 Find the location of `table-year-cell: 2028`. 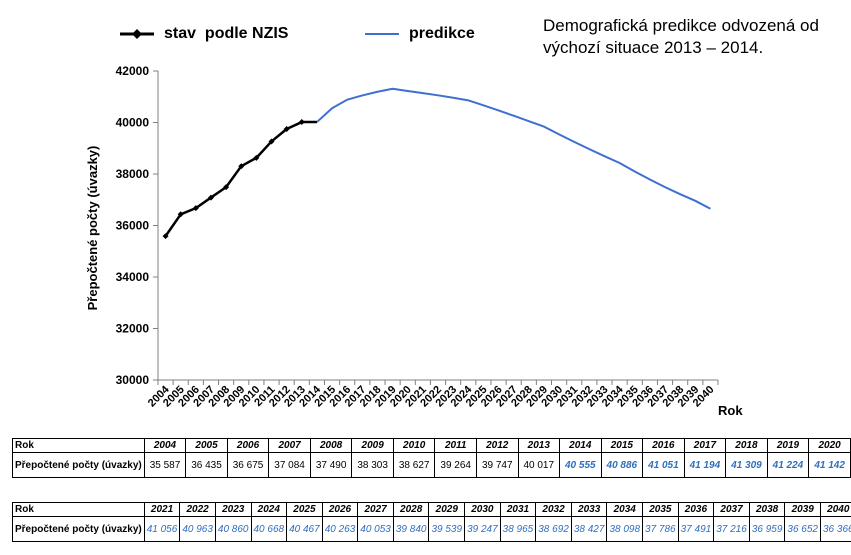

table-year-cell: 2028 is located at coordinates (411, 509).